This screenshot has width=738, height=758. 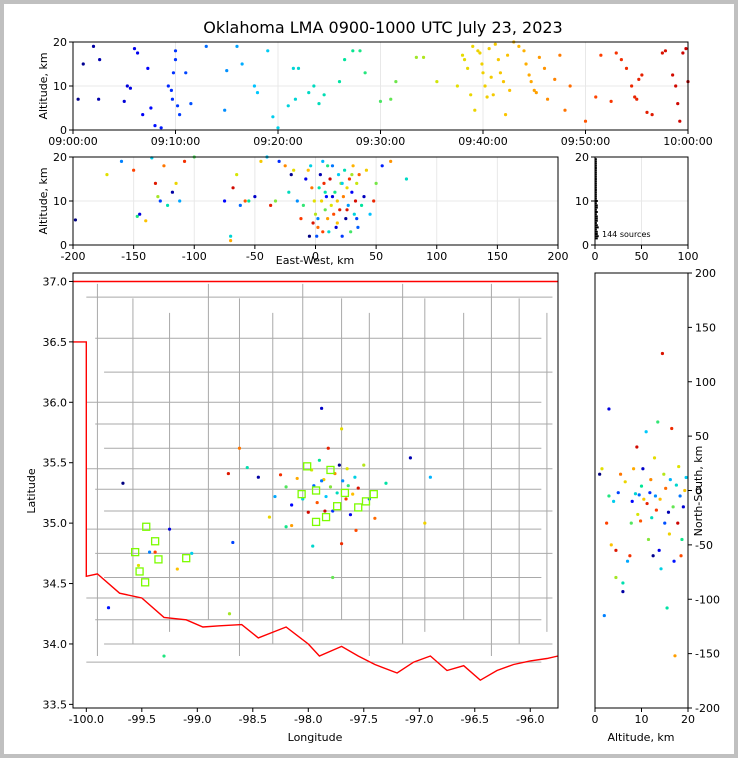 I want to click on x-tick-label: 200, so click(x=558, y=256).